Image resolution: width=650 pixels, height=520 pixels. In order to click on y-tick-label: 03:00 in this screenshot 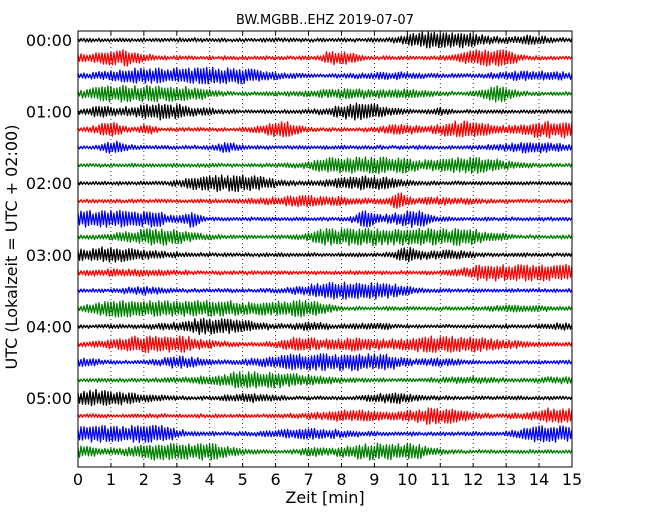, I will do `click(49, 255)`.